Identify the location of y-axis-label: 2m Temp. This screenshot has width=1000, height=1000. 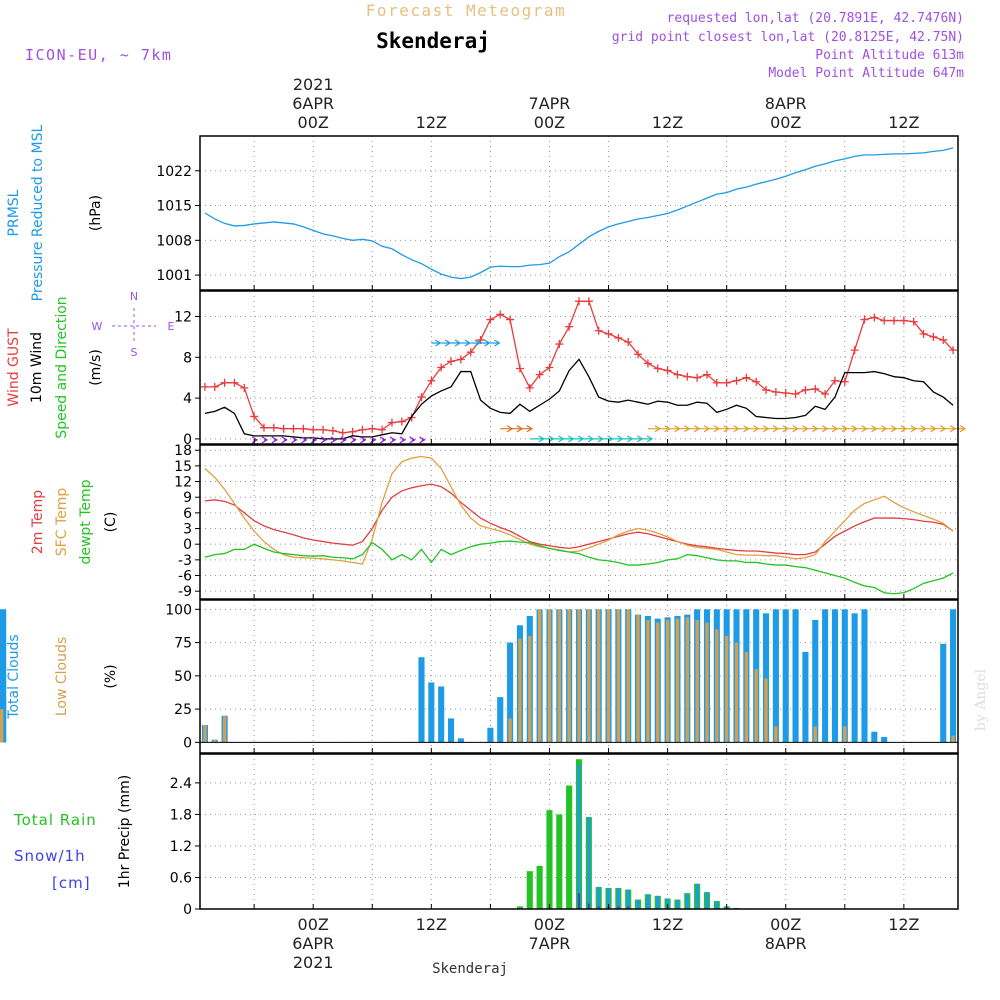
(38, 522).